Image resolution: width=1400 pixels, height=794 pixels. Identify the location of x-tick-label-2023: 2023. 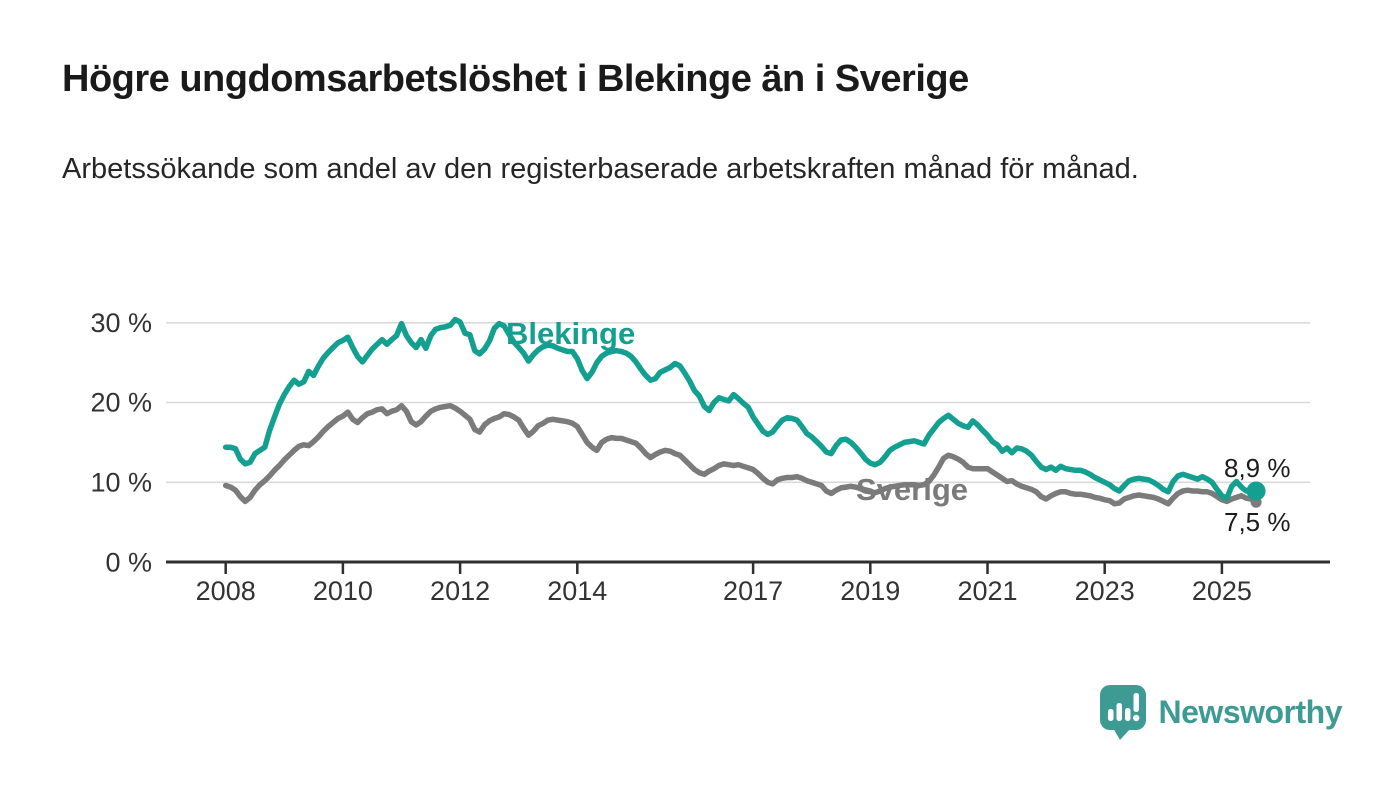
(1105, 591).